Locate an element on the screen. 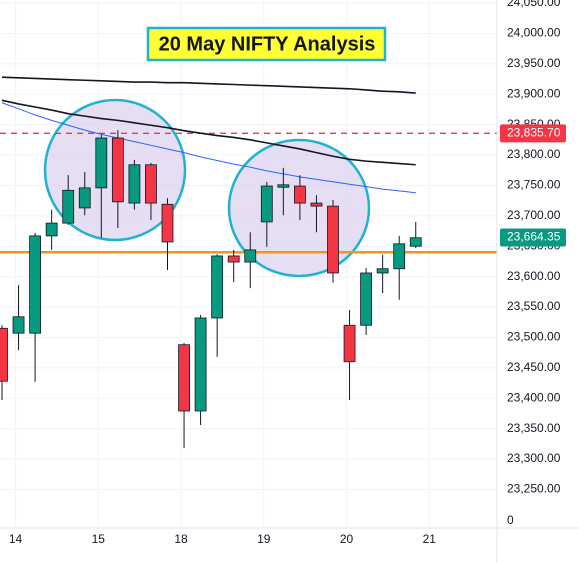 Image resolution: width=579 pixels, height=563 pixels. x-tick-label: 19 is located at coordinates (264, 539).